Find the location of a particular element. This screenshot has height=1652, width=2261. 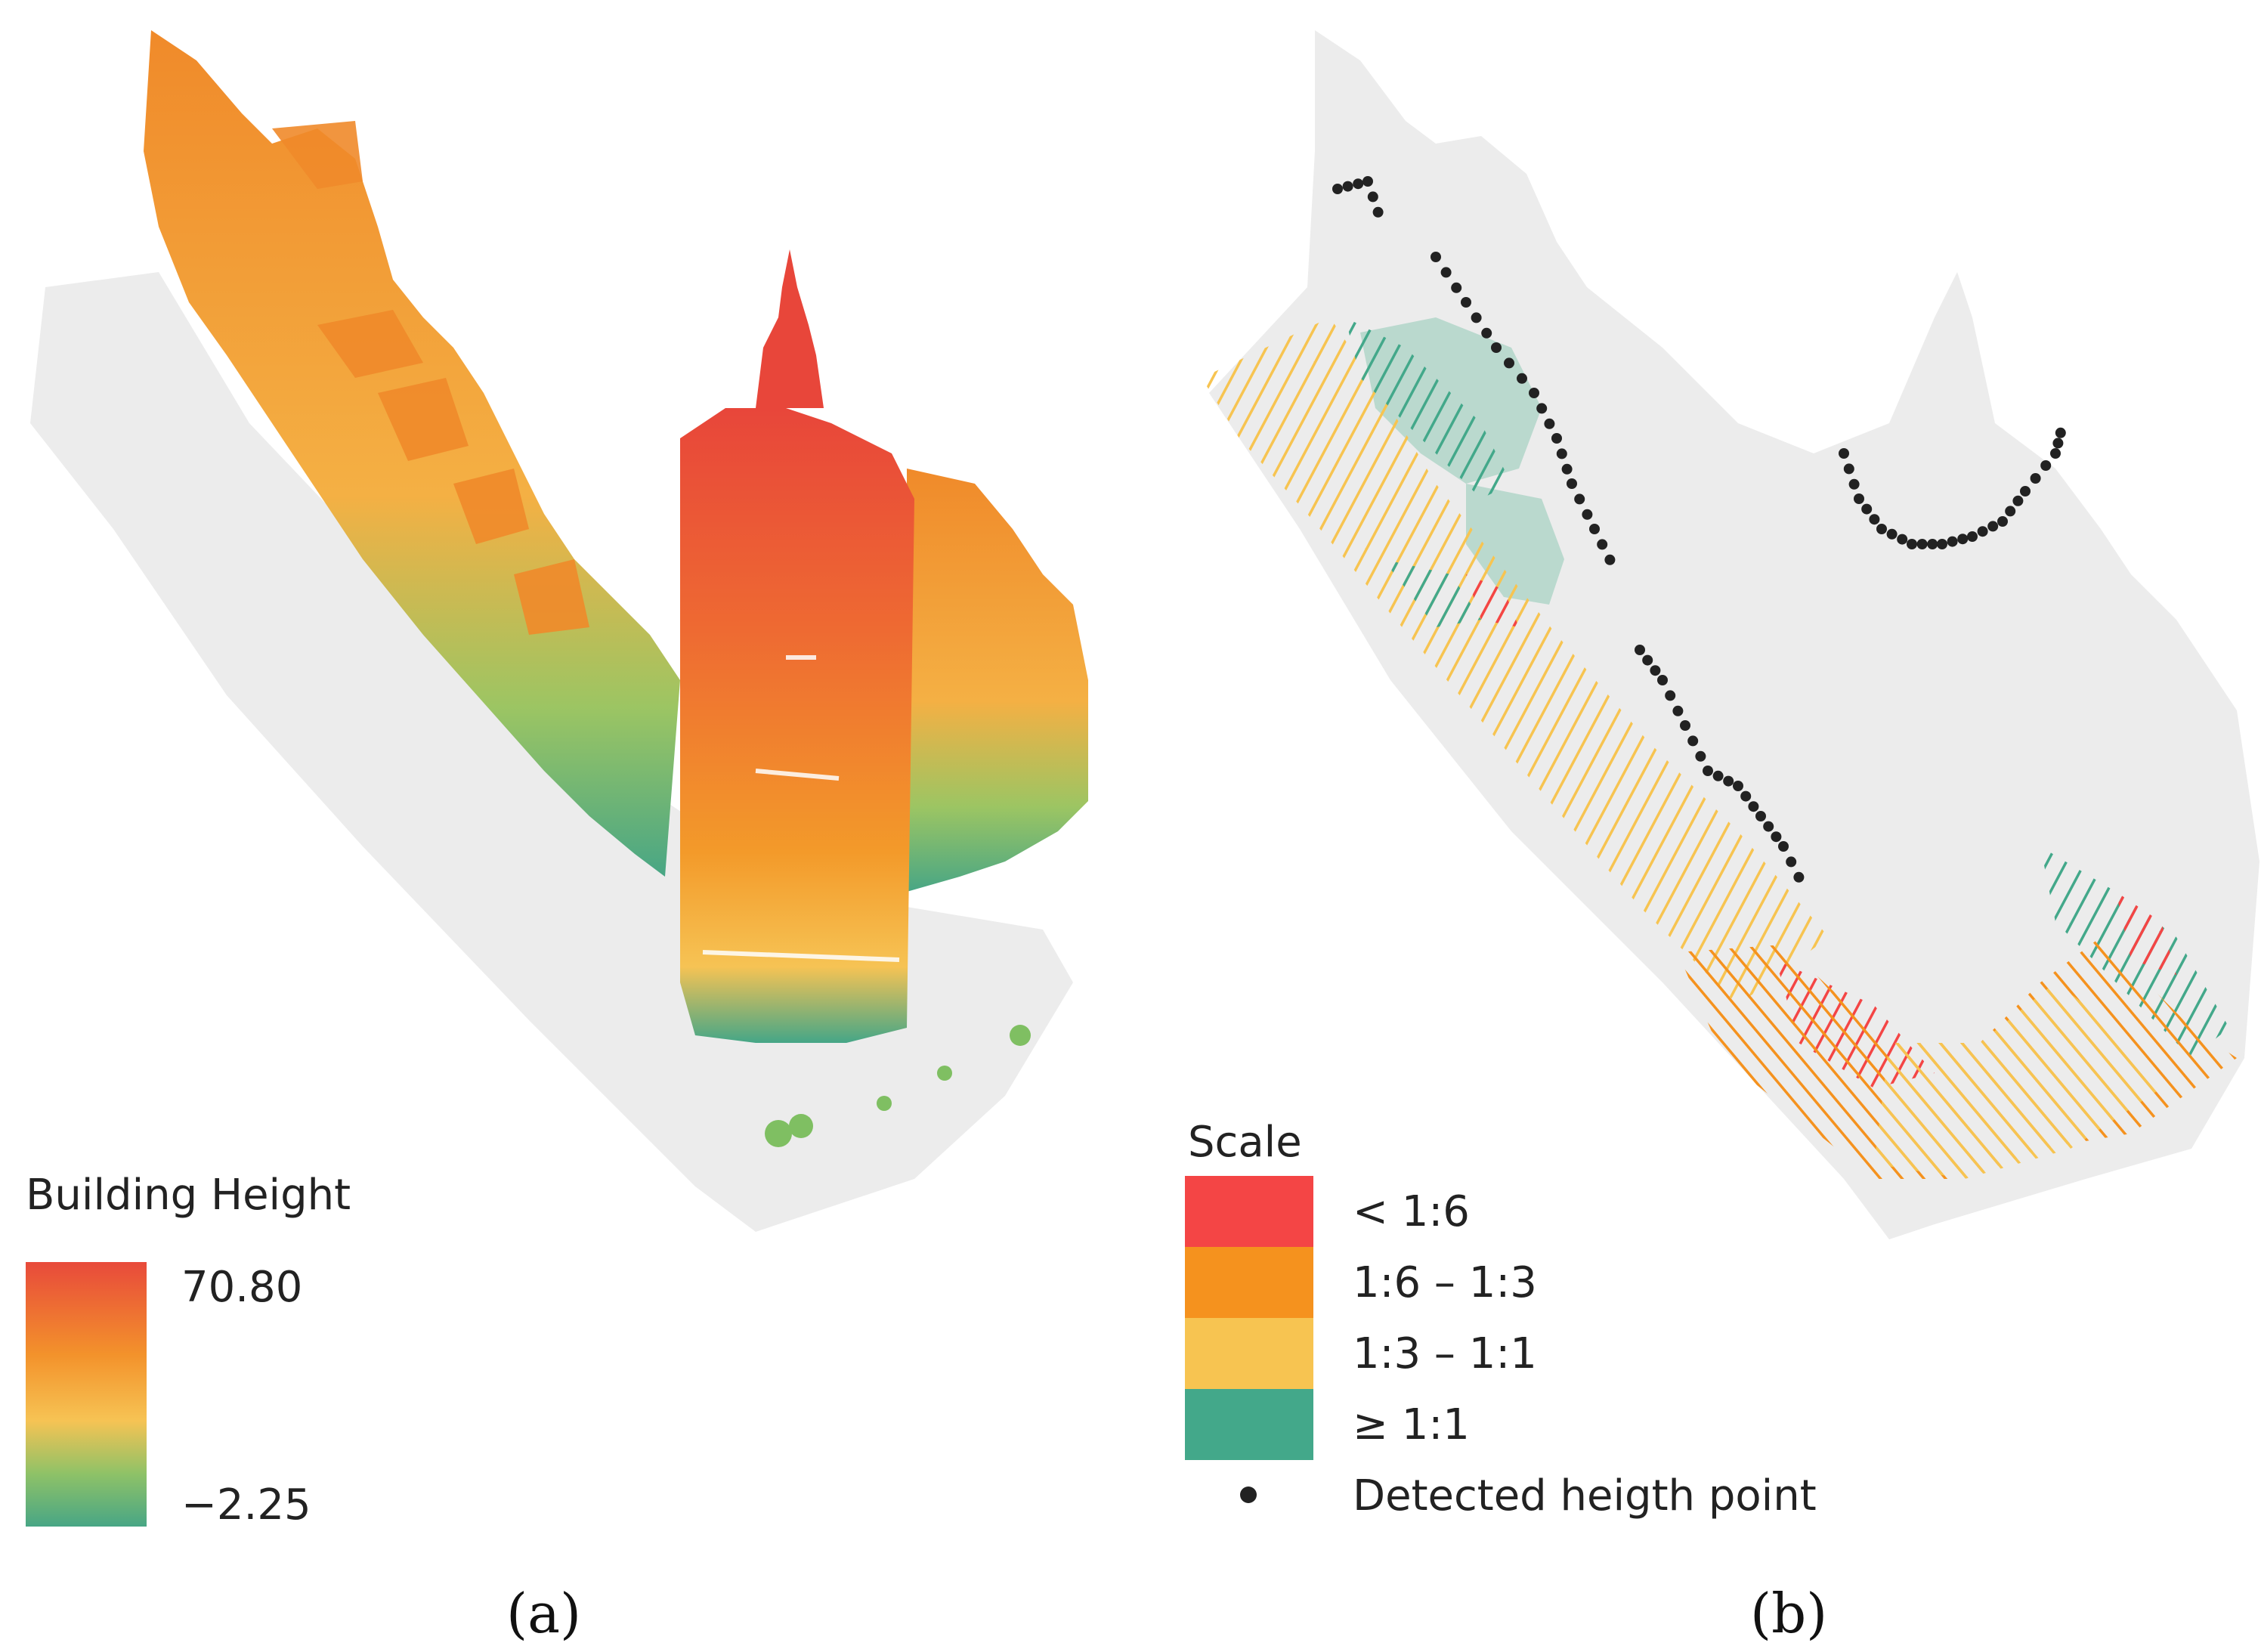

legend-a-min: −2.25 is located at coordinates (246, 1505).